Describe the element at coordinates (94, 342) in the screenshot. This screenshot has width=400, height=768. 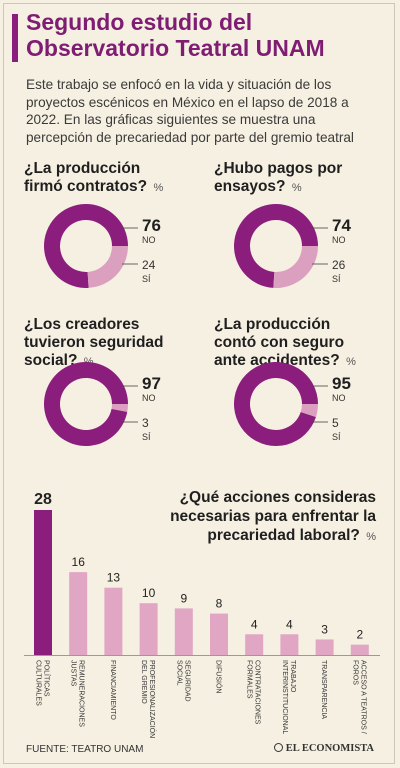
I see `donut-title-line: tuvieron seguridad` at that location.